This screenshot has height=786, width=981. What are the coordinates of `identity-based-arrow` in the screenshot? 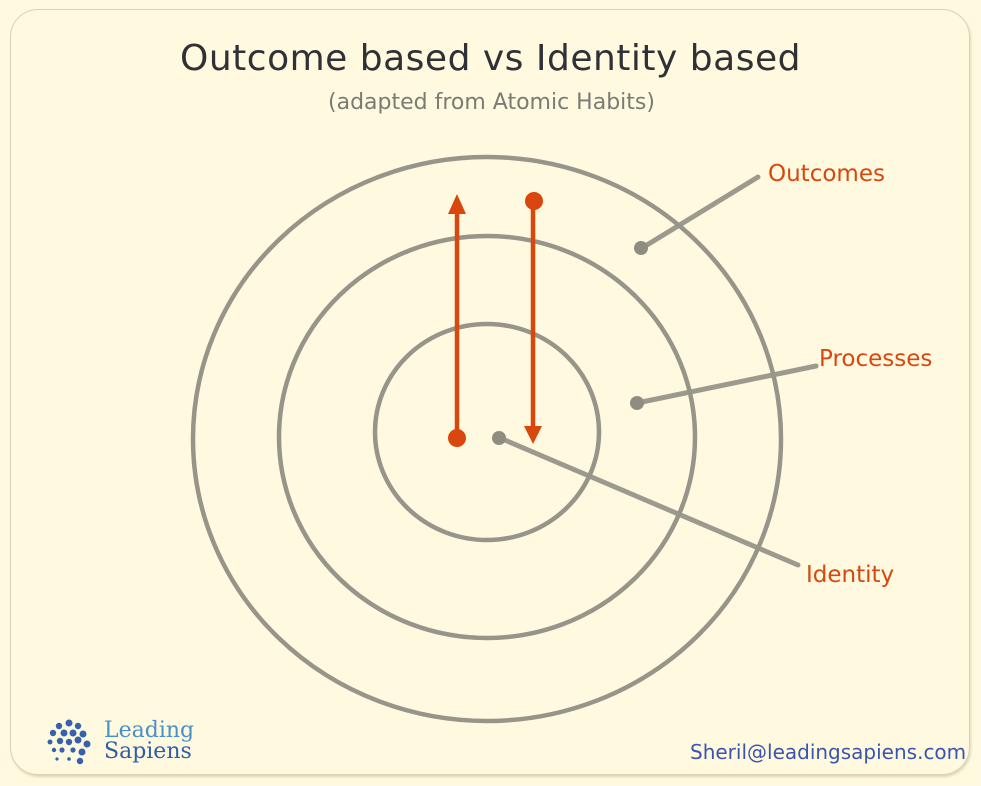 It's located at (533, 318).